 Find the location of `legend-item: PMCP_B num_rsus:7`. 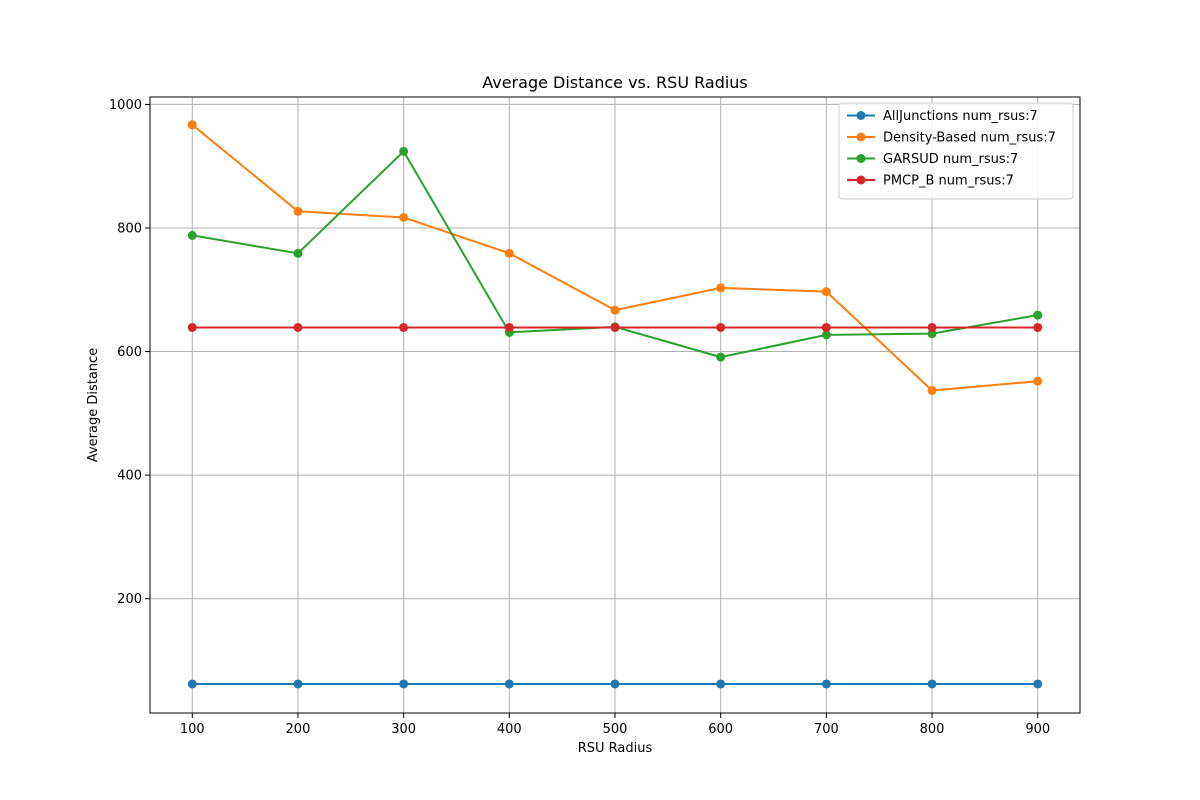

legend-item: PMCP_B num_rsus:7 is located at coordinates (930, 181).